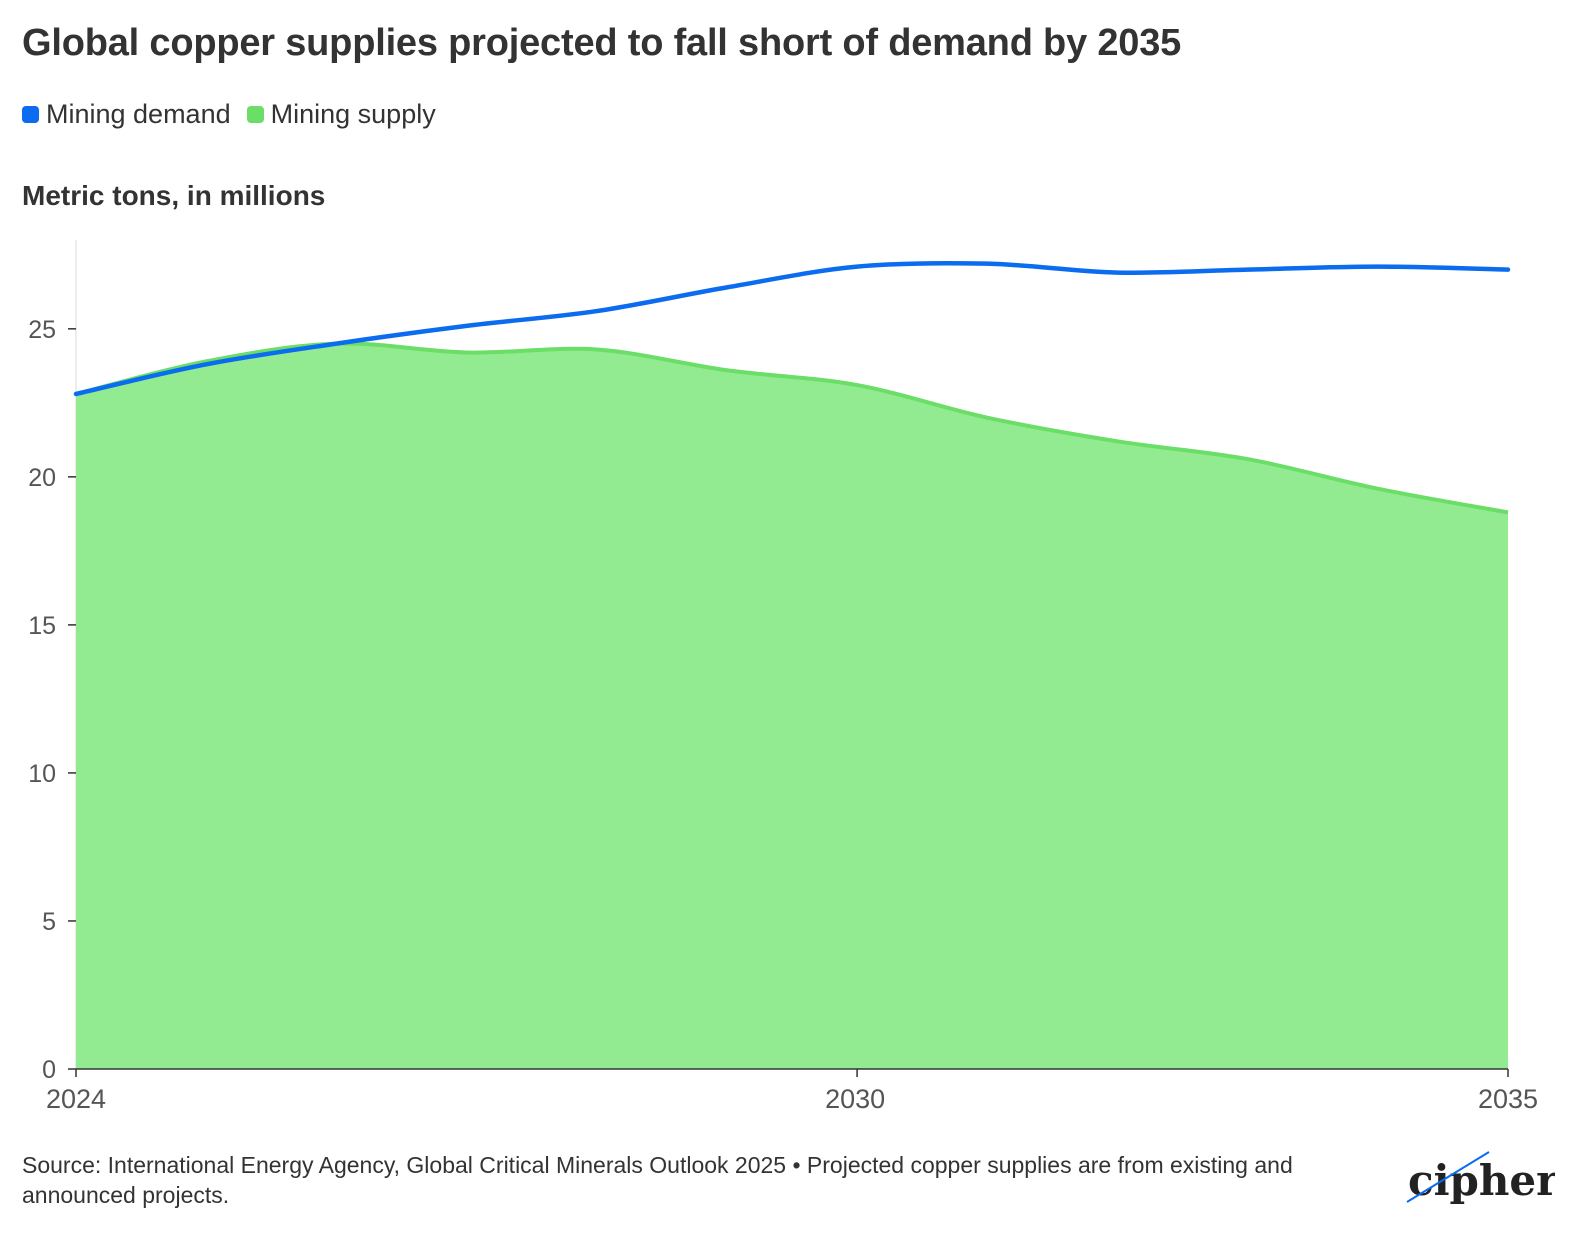 This screenshot has width=1588, height=1244. Describe the element at coordinates (855, 1099) in the screenshot. I see `x-tick-label: 2030` at that location.